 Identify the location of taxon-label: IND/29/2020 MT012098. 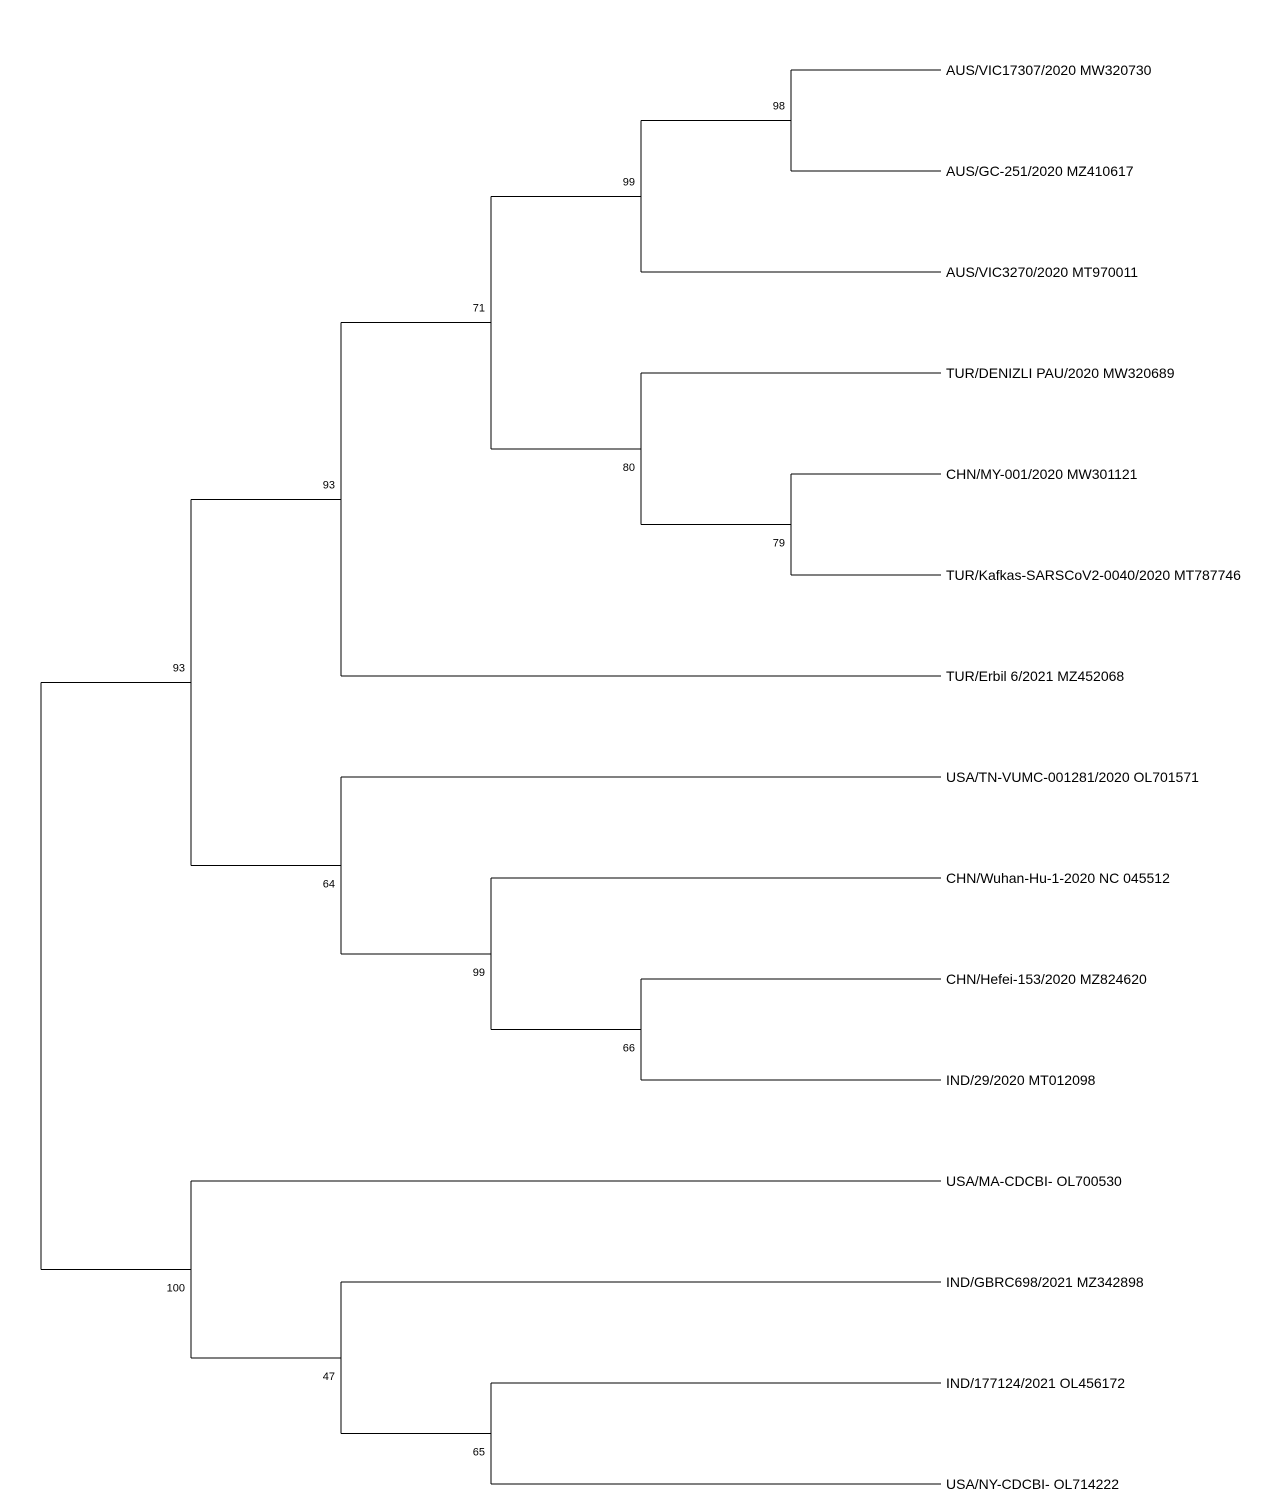
(1021, 1080).